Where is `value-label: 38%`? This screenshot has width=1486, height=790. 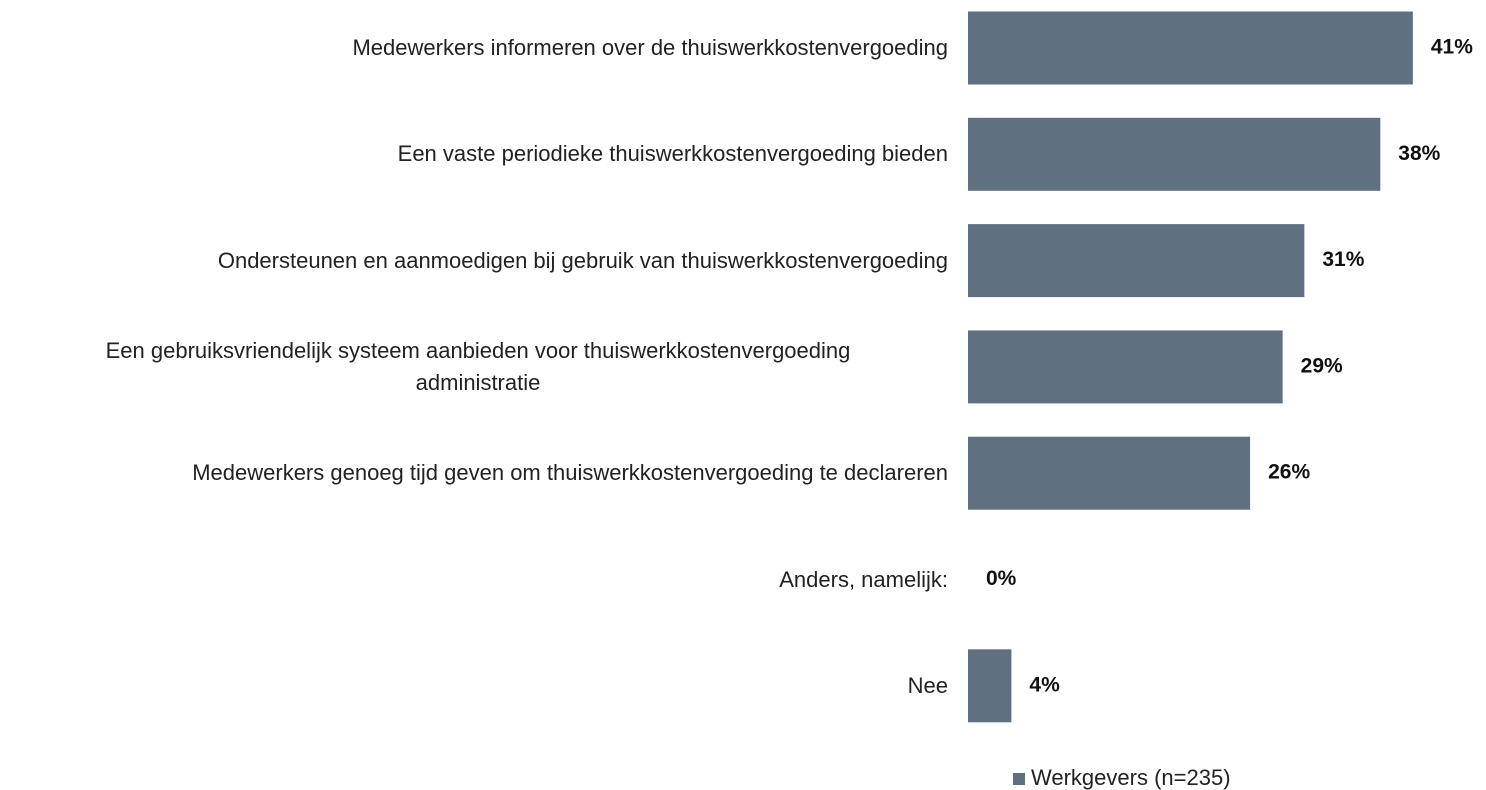 value-label: 38% is located at coordinates (1419, 153).